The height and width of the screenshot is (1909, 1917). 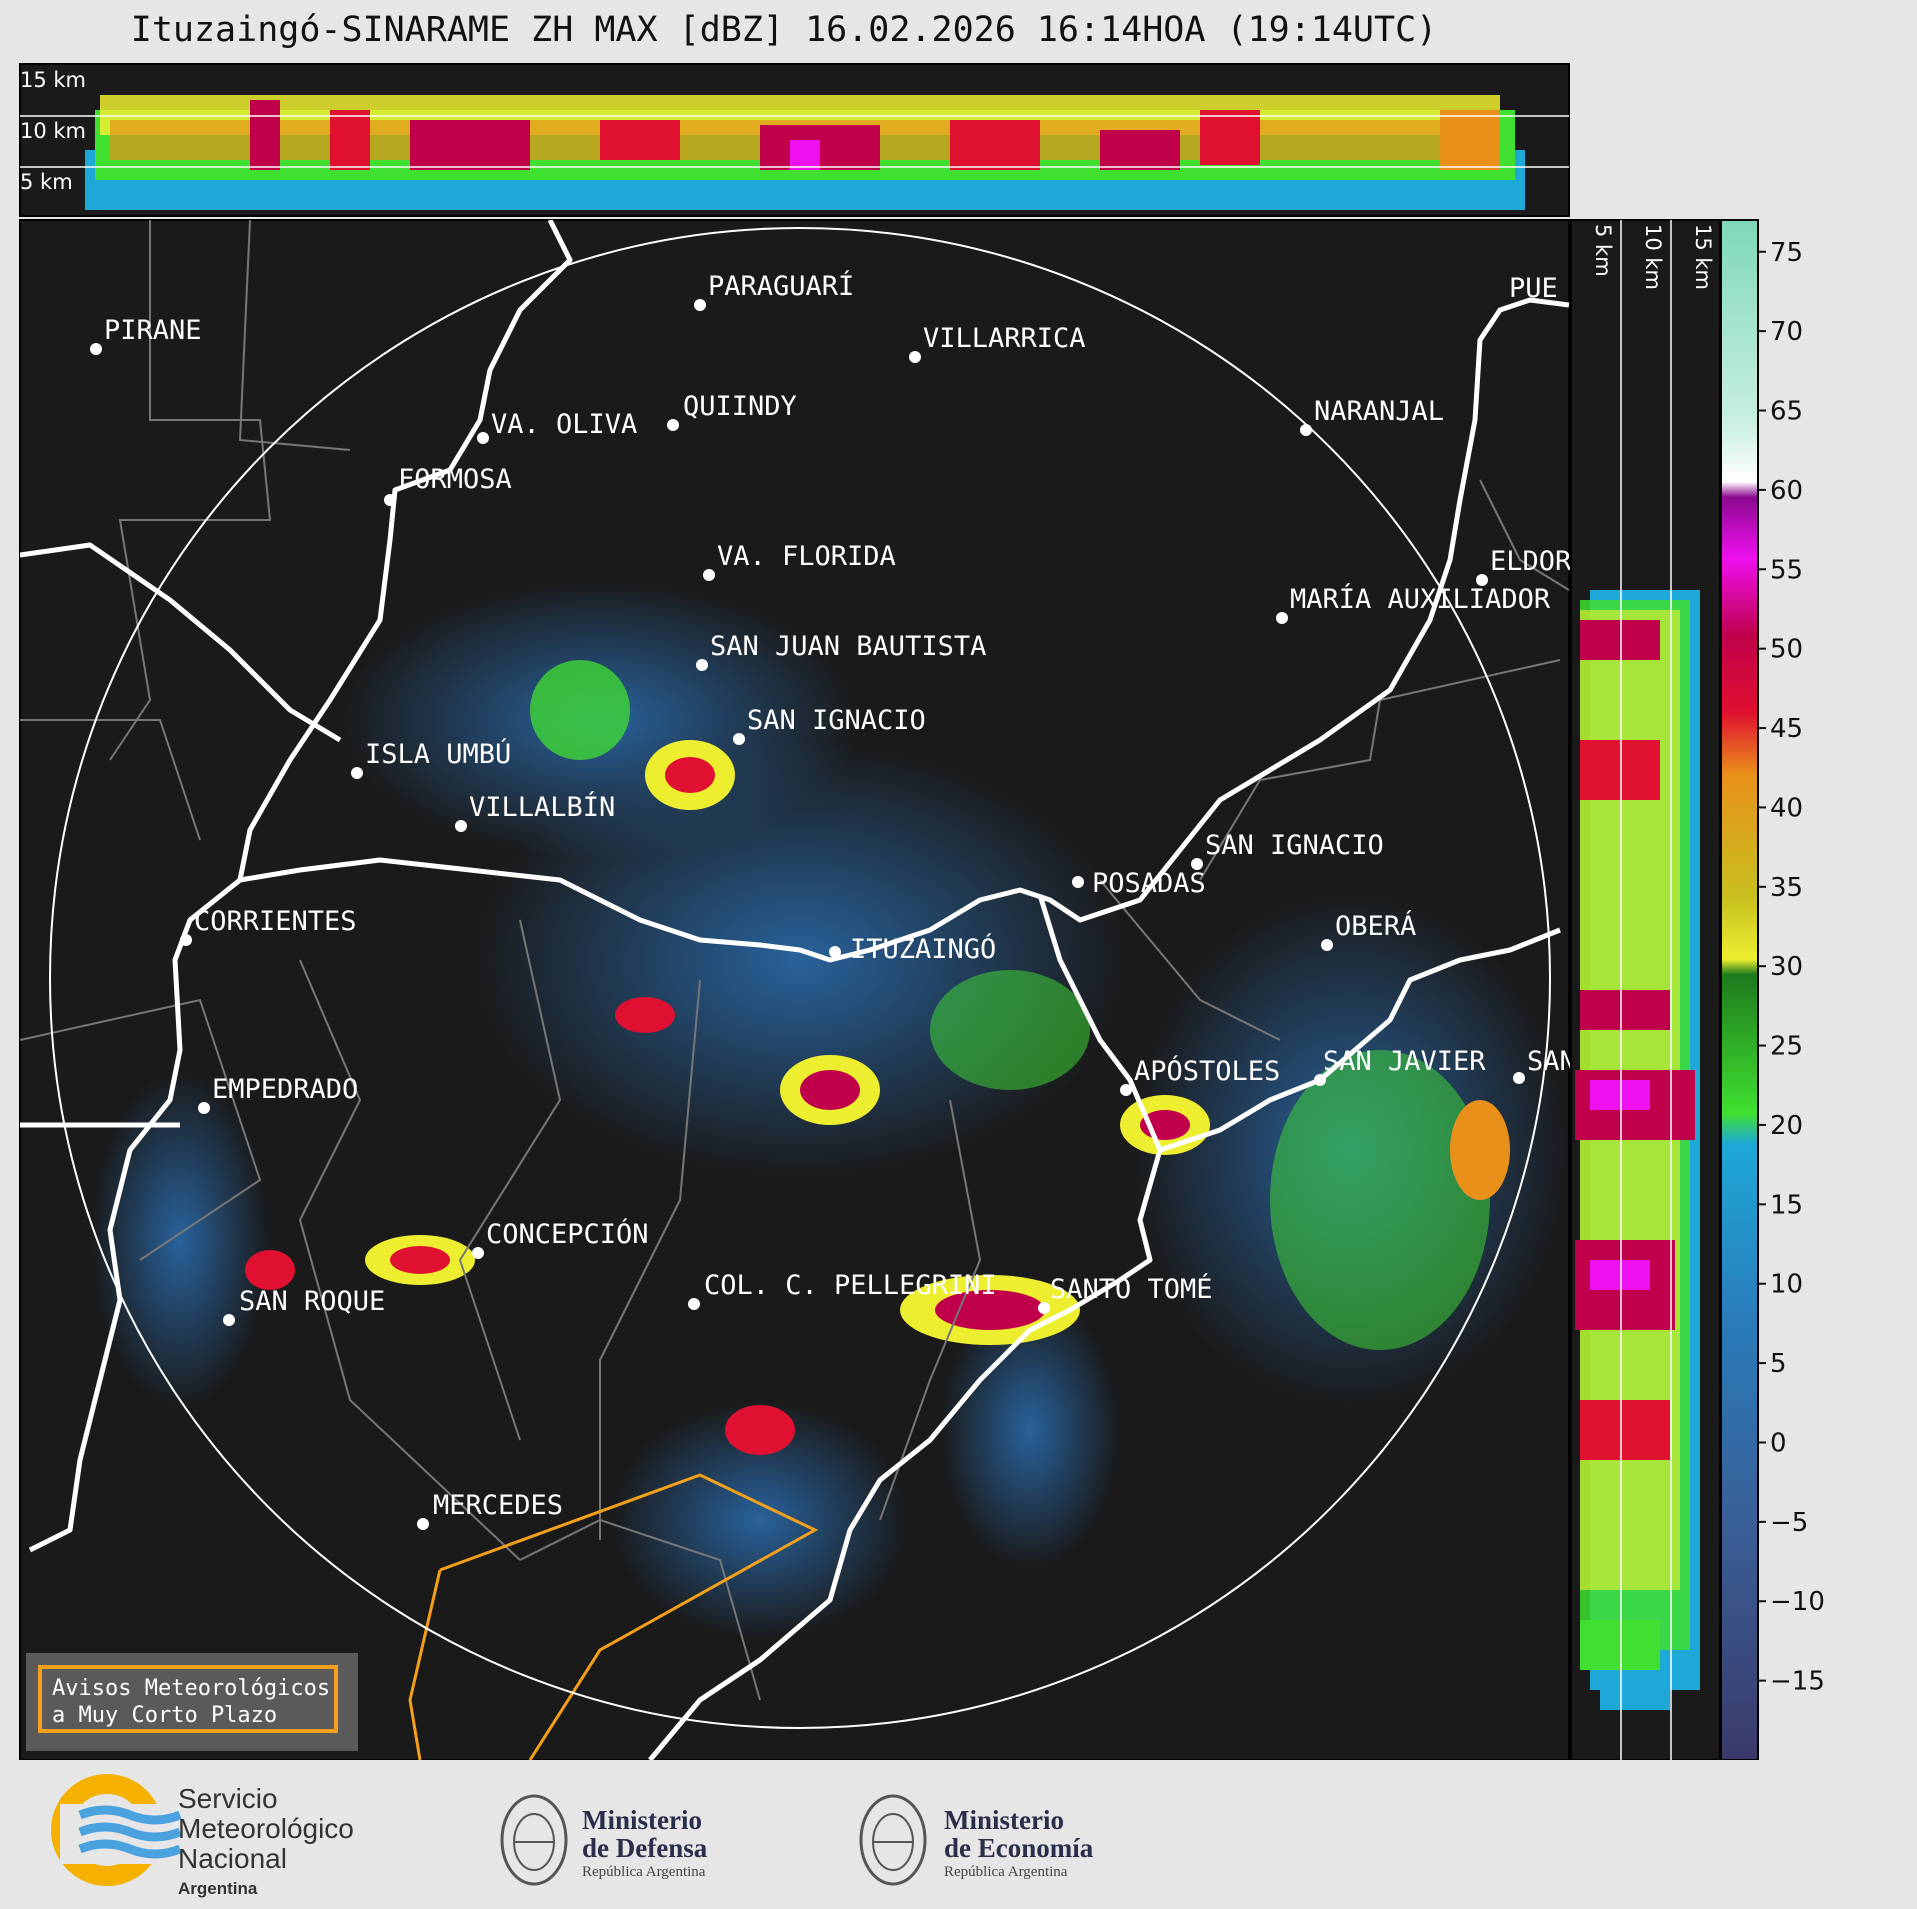 What do you see at coordinates (46, 182) in the screenshot?
I see `top-height-label-5: 5 km` at bounding box center [46, 182].